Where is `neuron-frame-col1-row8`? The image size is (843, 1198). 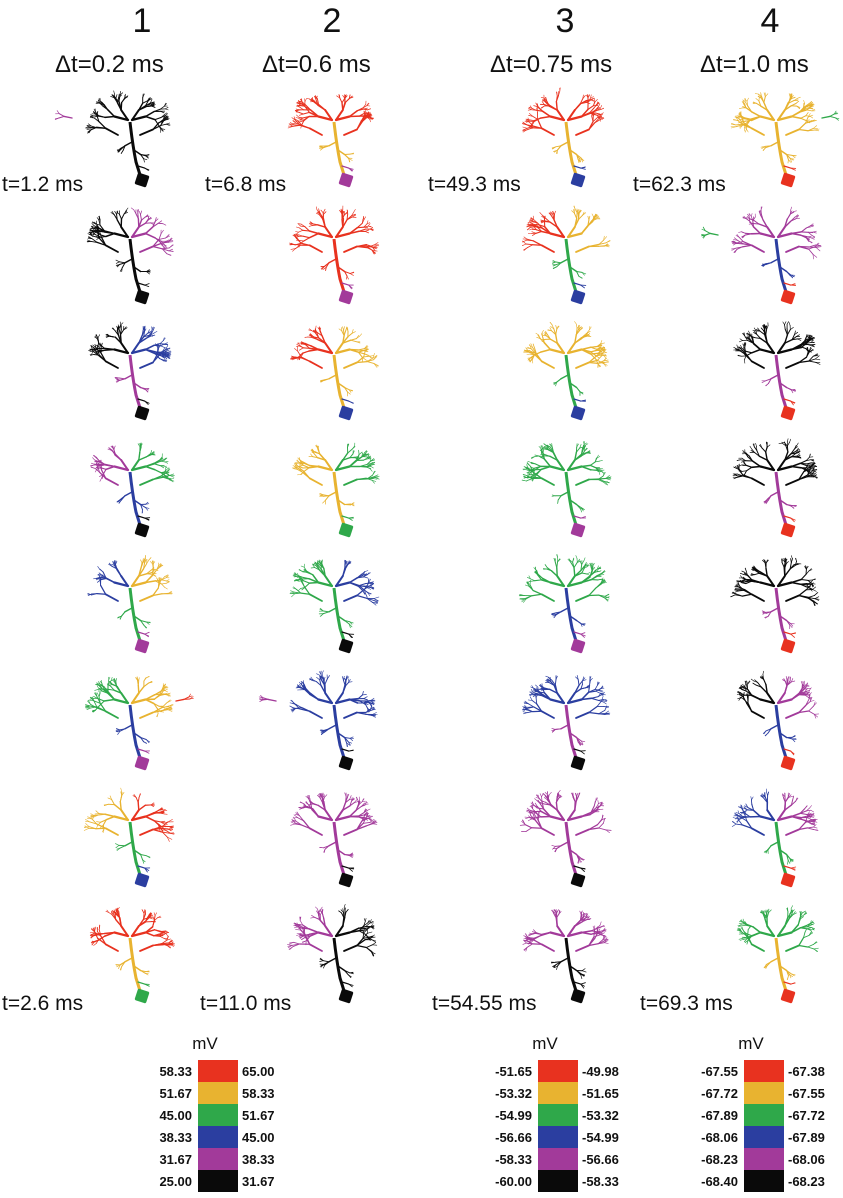 neuron-frame-col1-row8 is located at coordinates (126, 957).